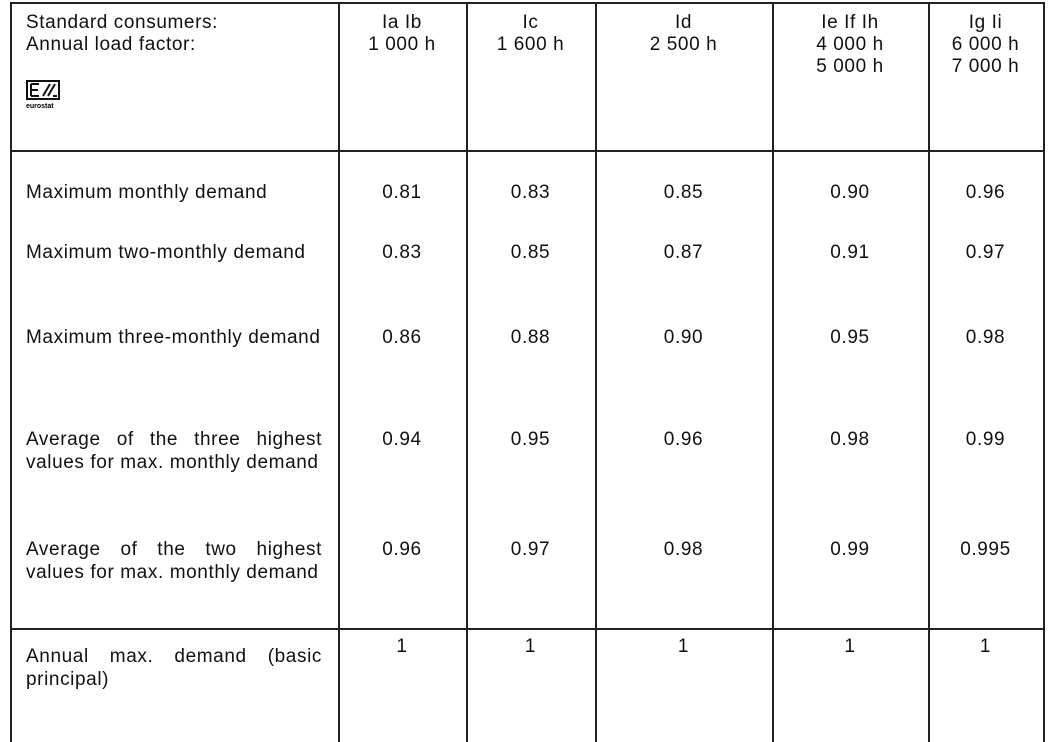  Describe the element at coordinates (402, 44) in the screenshot. I see `column-header: 1 000 h` at that location.